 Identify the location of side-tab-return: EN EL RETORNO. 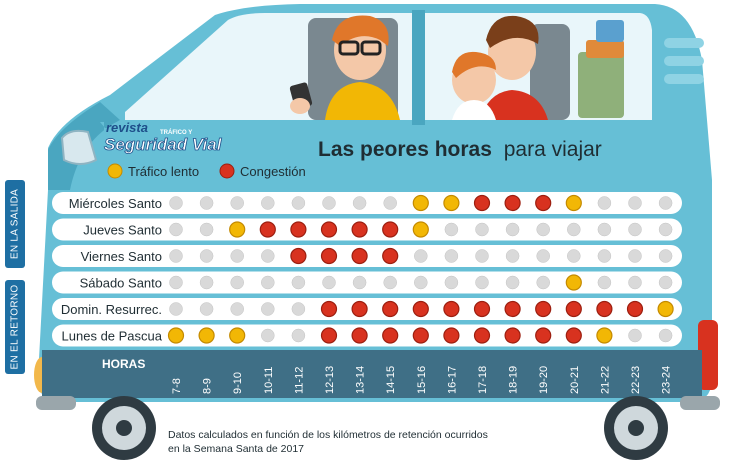
(15, 327).